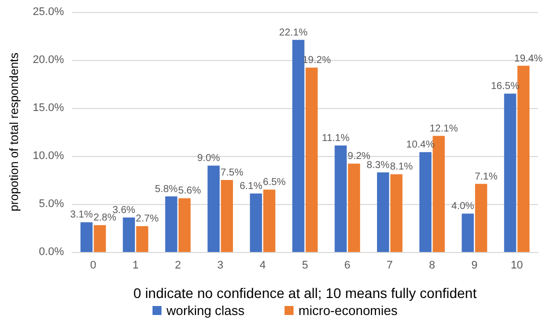 The image size is (550, 330). What do you see at coordinates (274, 182) in the screenshot?
I see `data-label: 6.5%` at bounding box center [274, 182].